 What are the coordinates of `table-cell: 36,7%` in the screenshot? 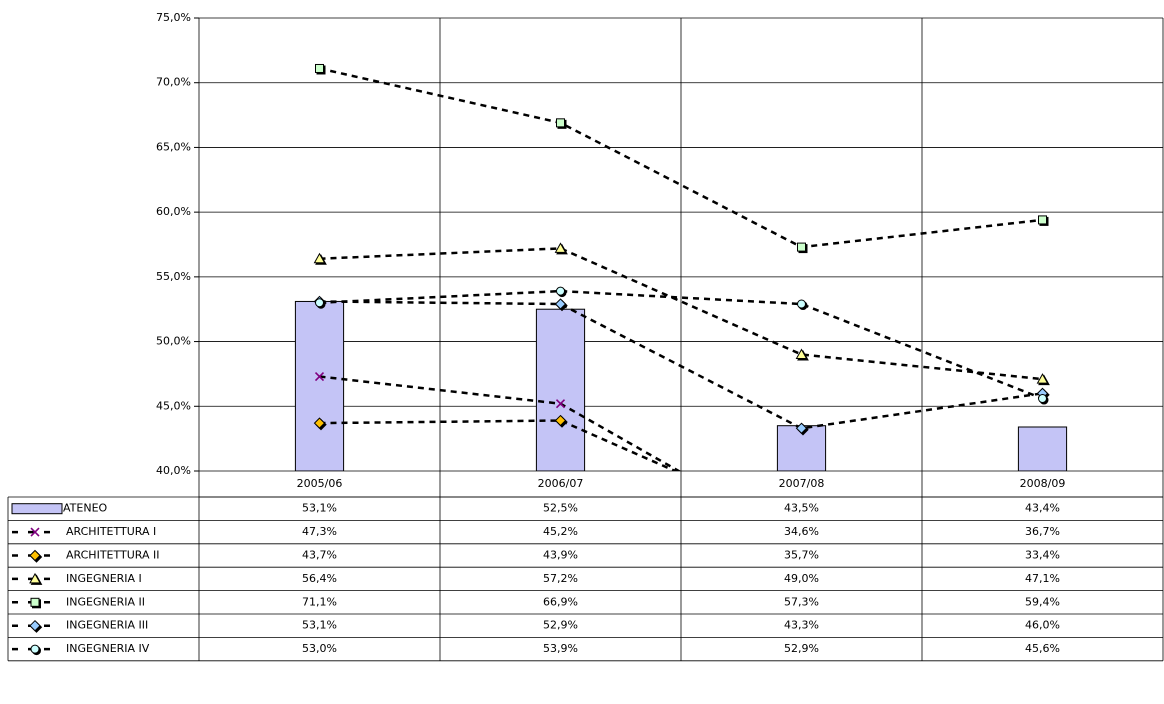 It's located at (1042, 531).